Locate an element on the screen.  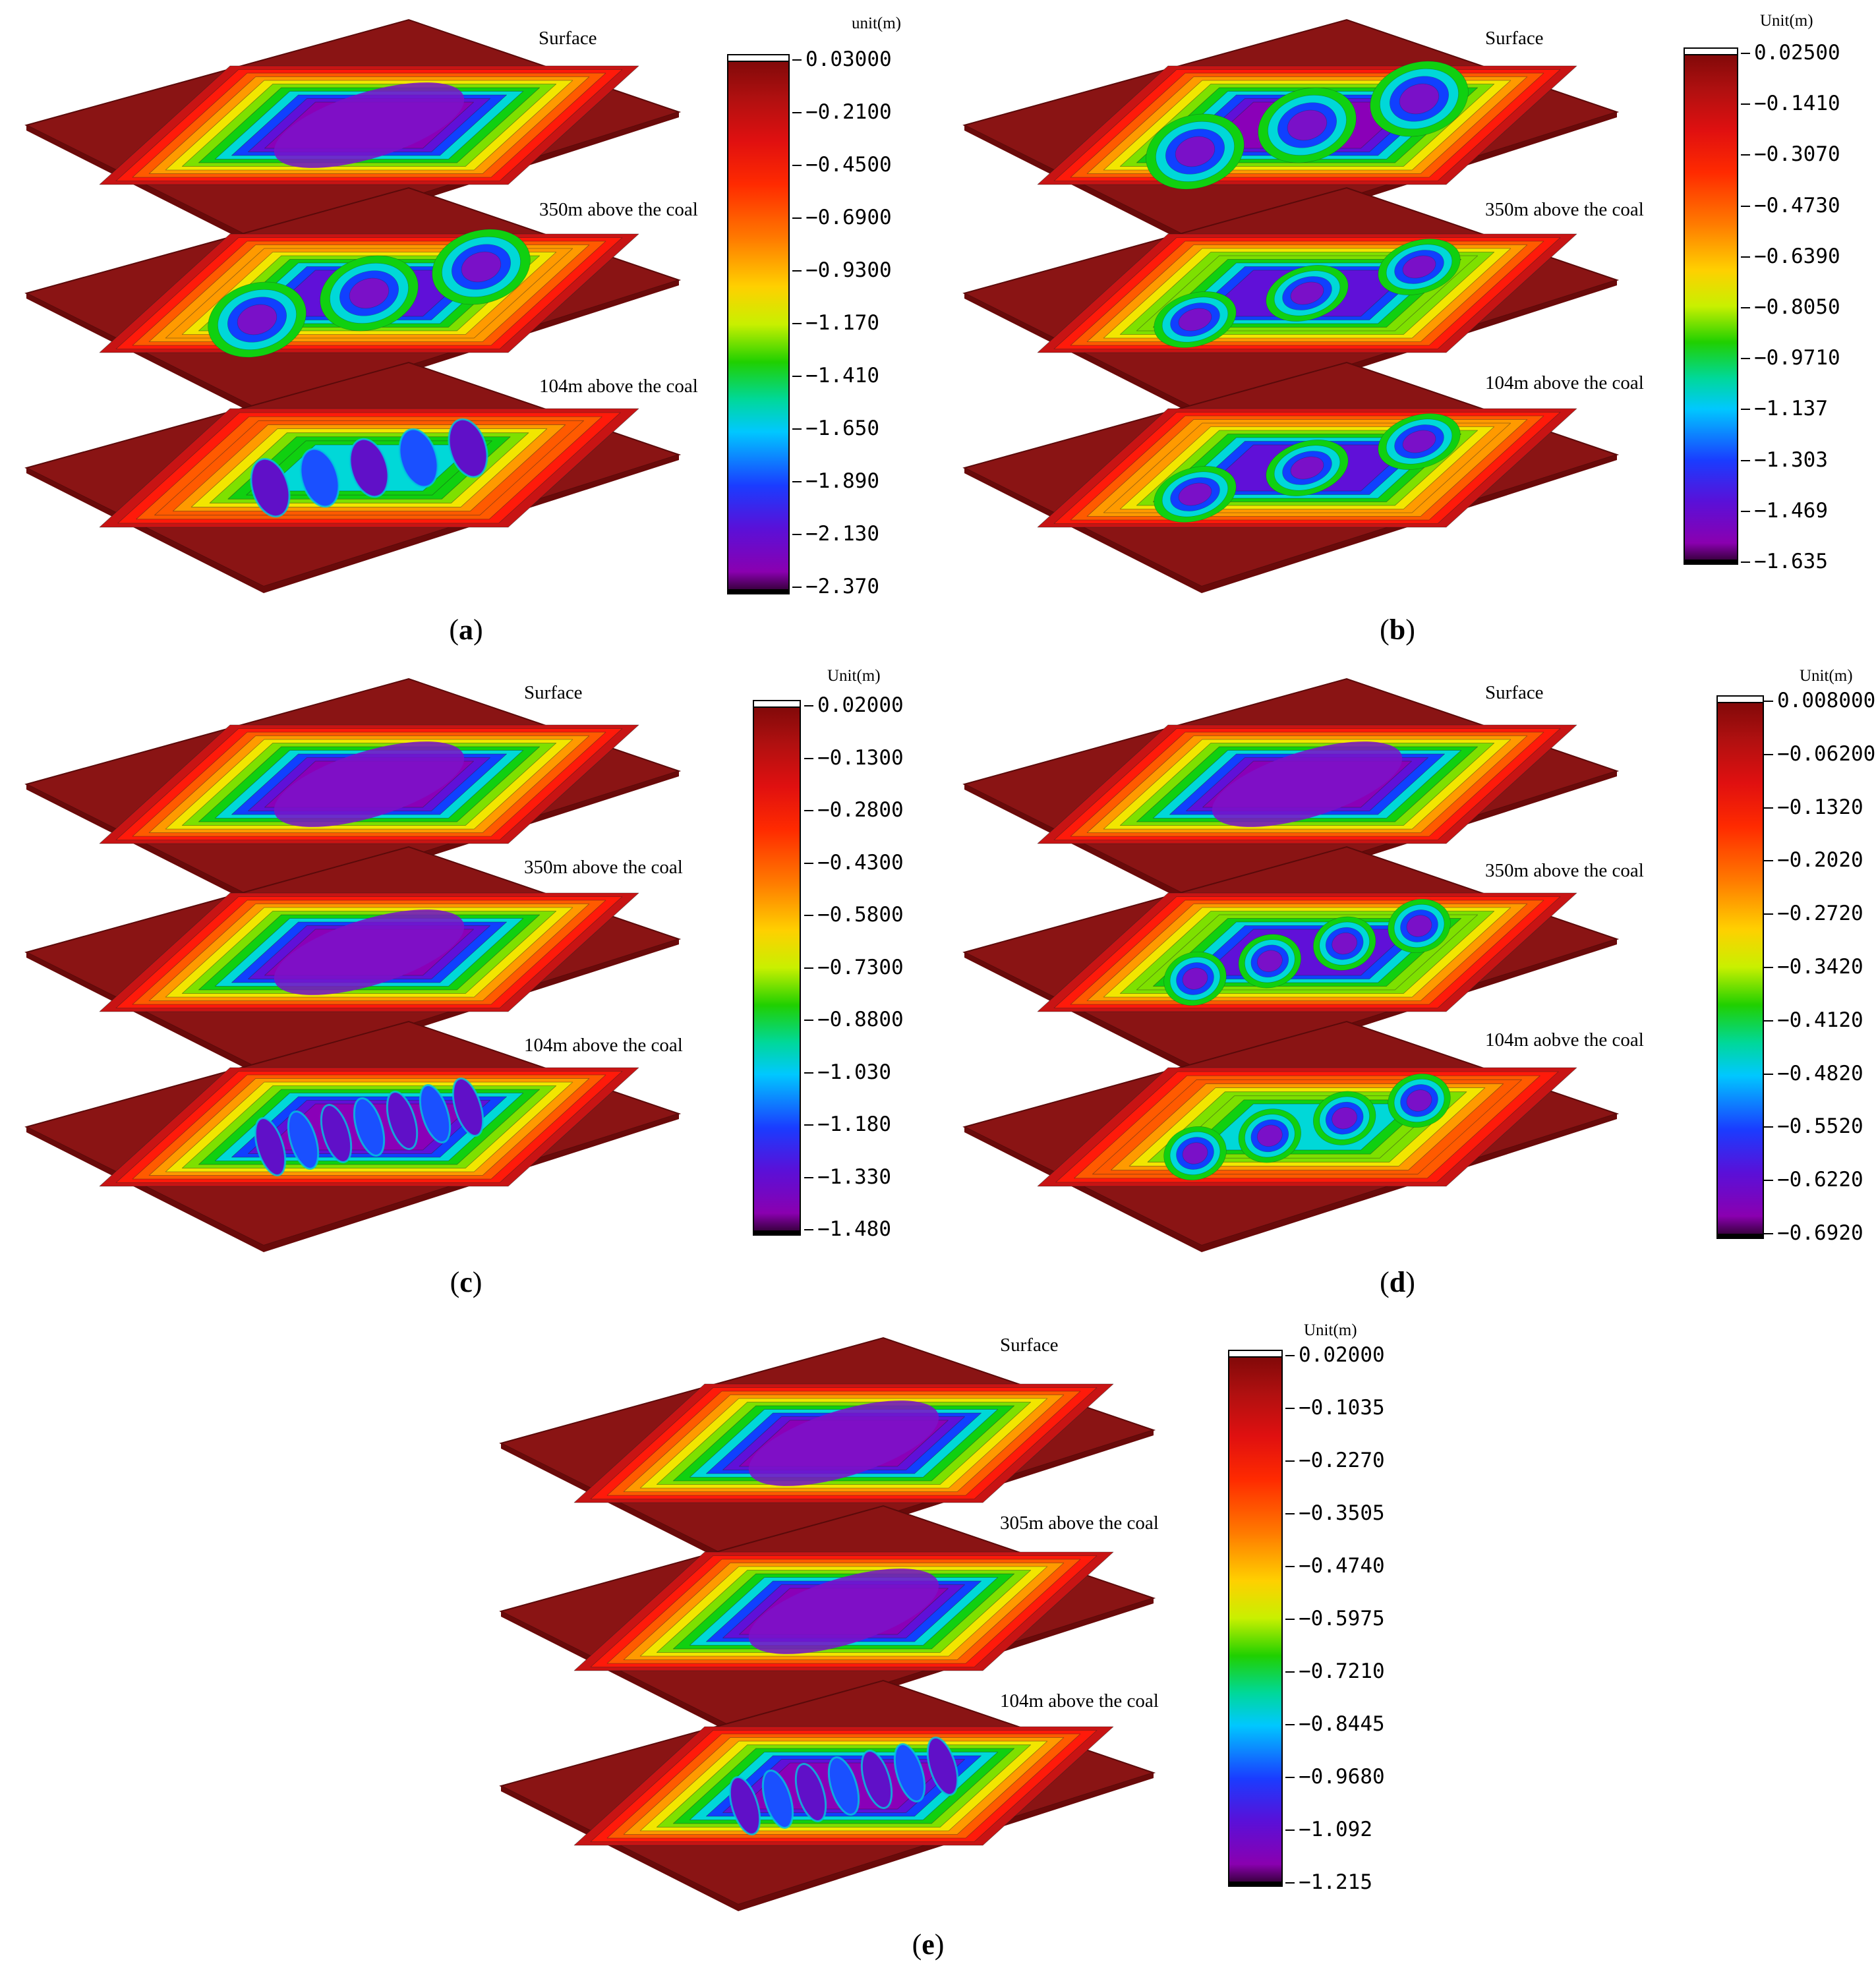
caption-e: (e) is located at coordinates (928, 1945).